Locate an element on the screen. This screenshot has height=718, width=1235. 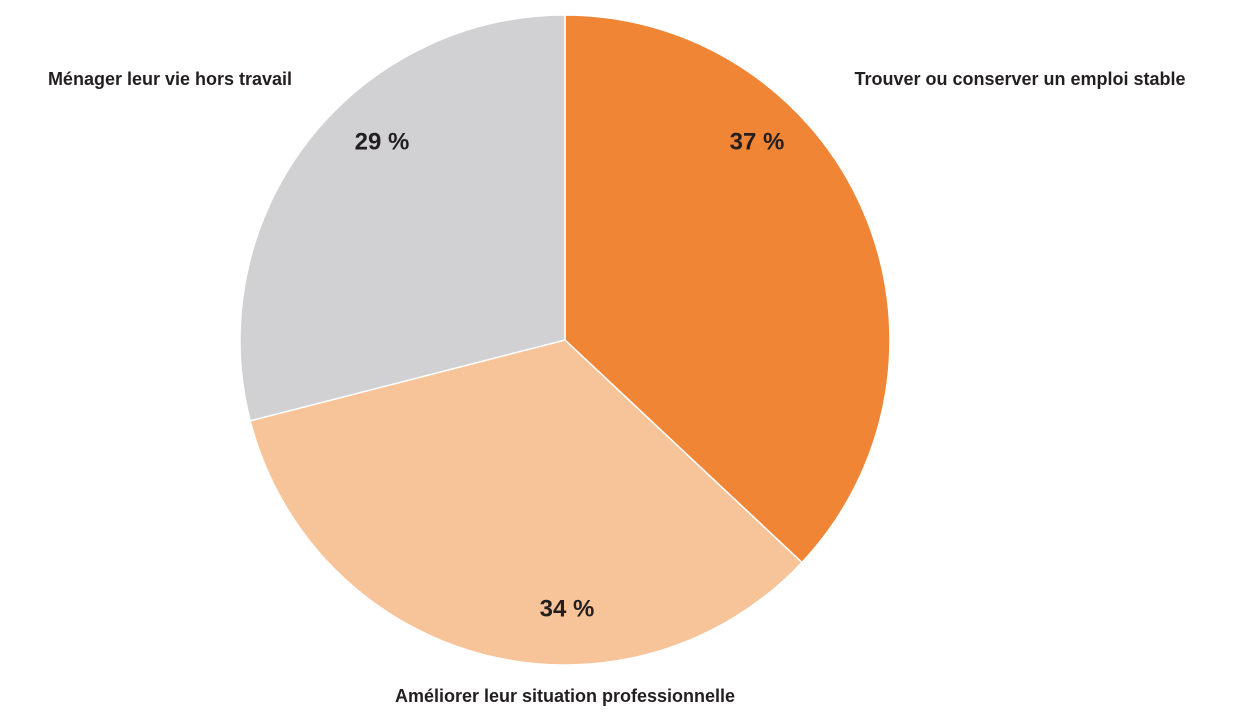
value-label: 34 % is located at coordinates (567, 608).